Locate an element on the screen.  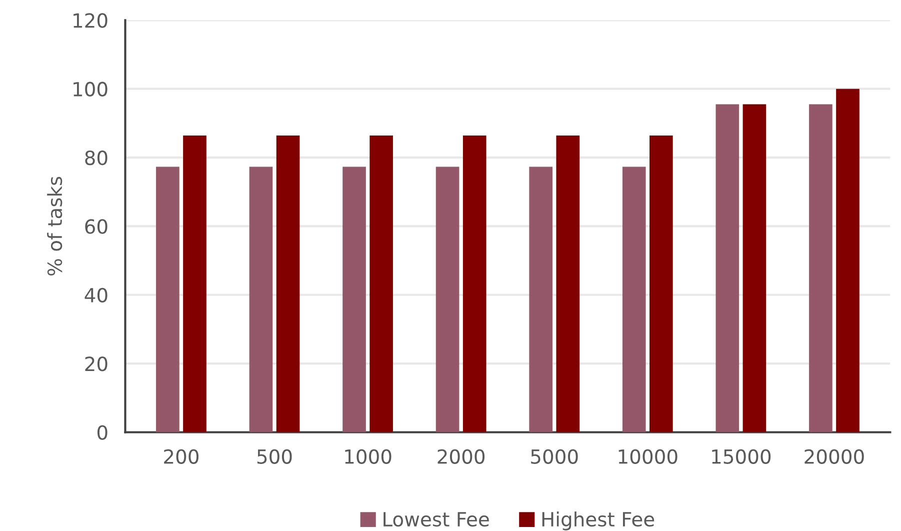
x-tick-label: 15000 is located at coordinates (741, 456).